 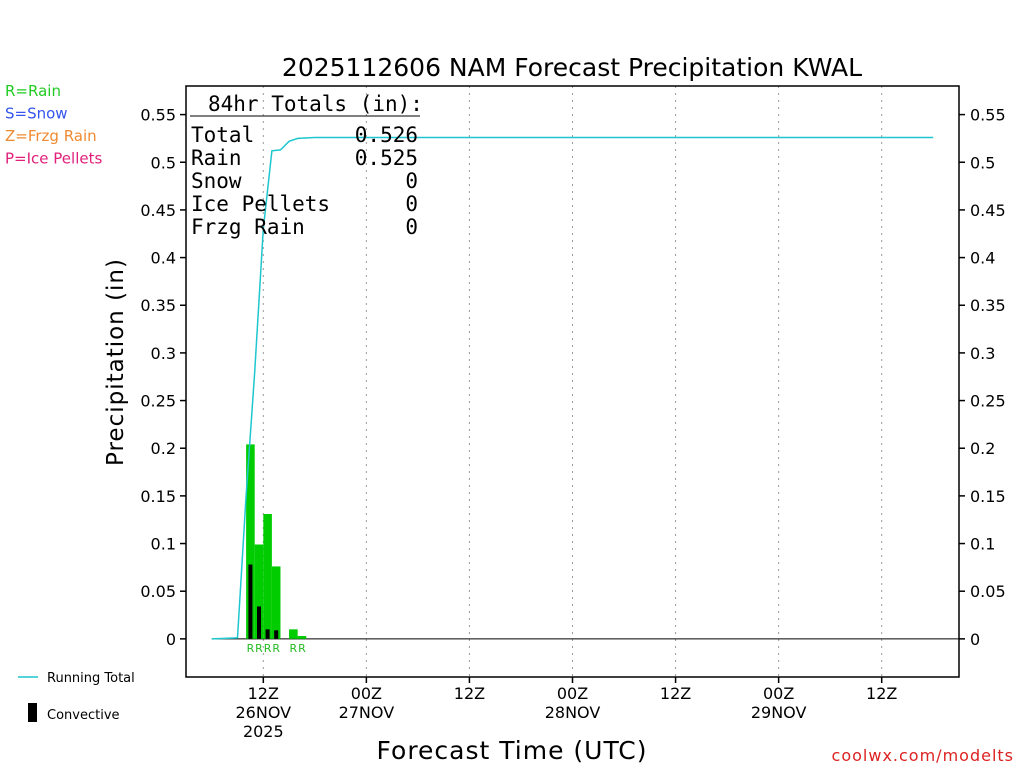 I want to click on site-credit: coolwx.com/modelts, so click(x=923, y=755).